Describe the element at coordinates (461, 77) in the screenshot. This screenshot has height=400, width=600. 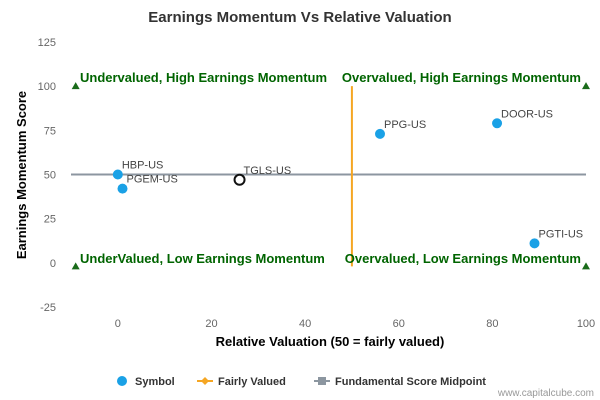
I see `quadrant-label-top-right: Overvalued, High Earnings Momentum` at that location.